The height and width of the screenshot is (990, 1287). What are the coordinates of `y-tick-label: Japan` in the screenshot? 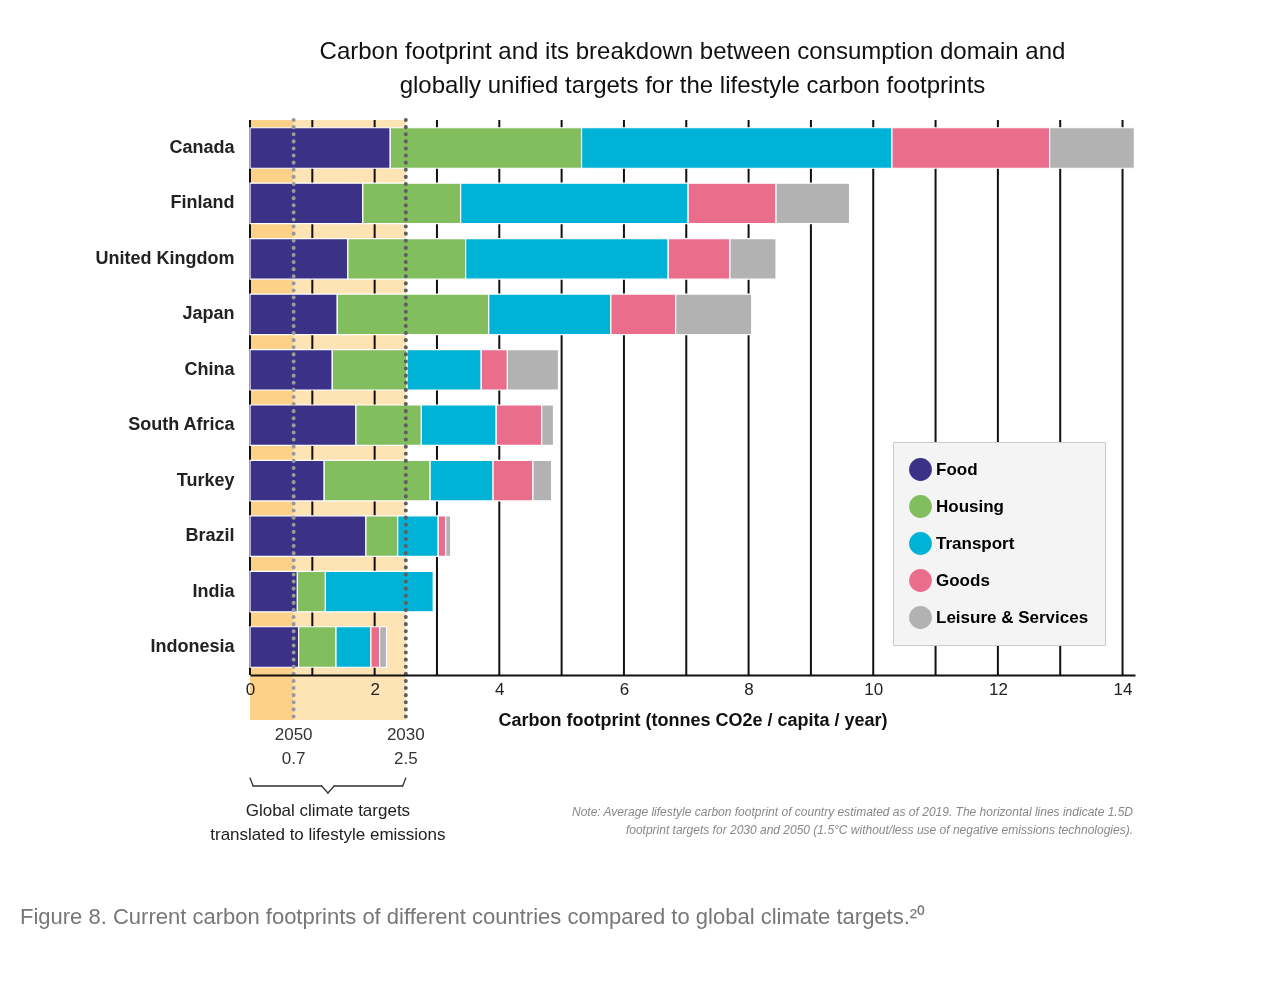 It's located at (208, 313).